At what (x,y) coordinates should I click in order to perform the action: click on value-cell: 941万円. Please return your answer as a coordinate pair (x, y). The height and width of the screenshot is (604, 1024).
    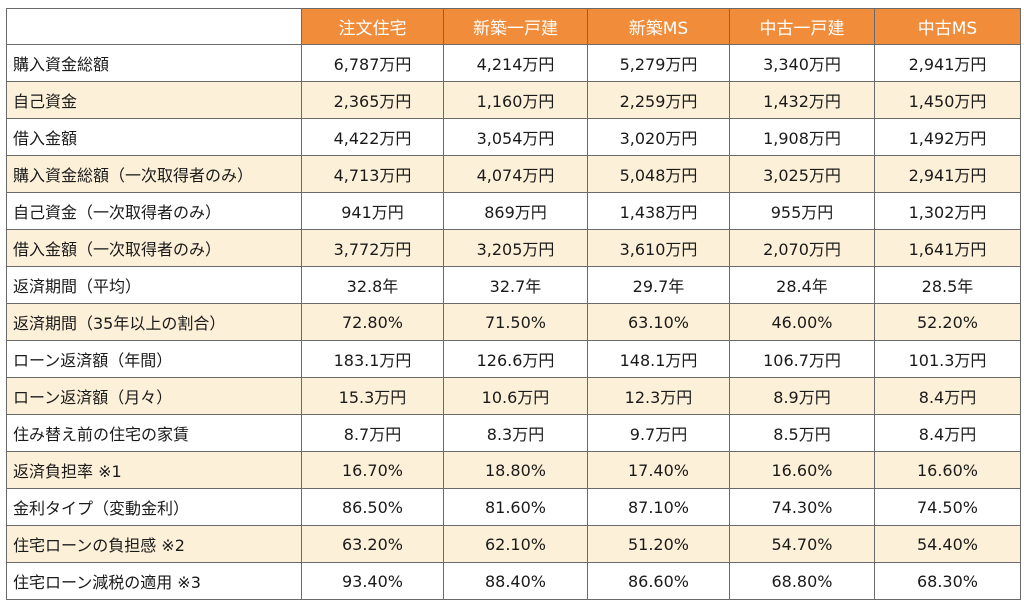
    Looking at the image, I should click on (372, 211).